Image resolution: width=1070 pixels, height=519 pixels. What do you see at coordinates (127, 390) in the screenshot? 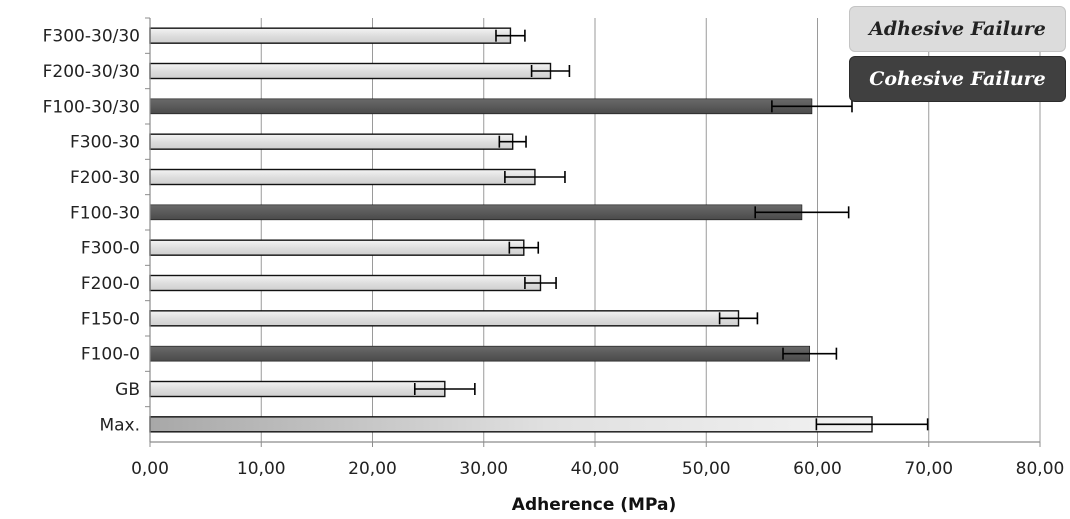
I see `y-tick-label: GB` at bounding box center [127, 390].